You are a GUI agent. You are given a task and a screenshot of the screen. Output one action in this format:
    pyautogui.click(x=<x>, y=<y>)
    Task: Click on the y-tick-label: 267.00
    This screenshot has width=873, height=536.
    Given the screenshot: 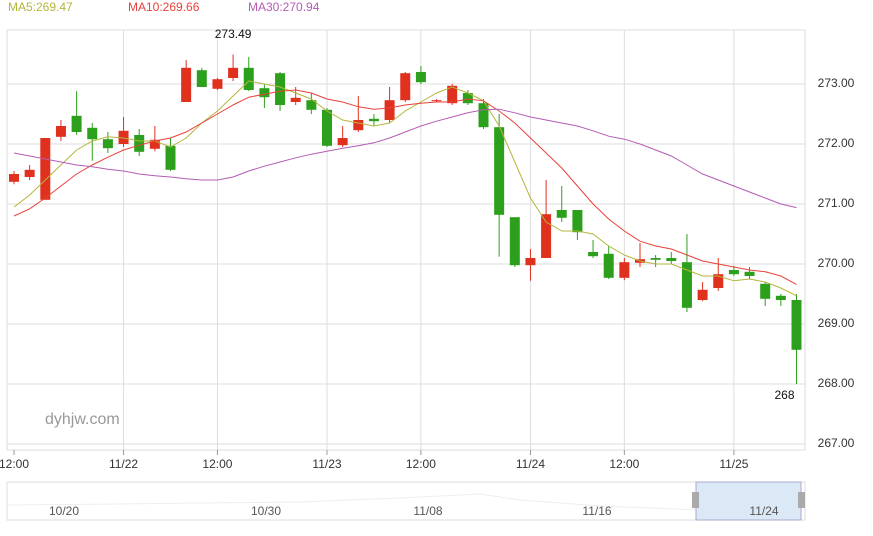 What is the action you would take?
    pyautogui.click(x=836, y=443)
    